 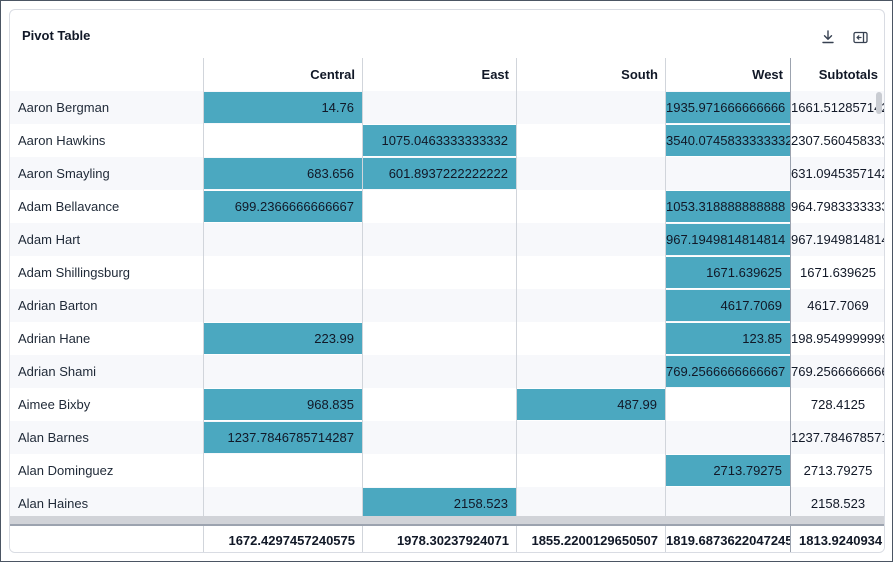 What do you see at coordinates (837, 206) in the screenshot?
I see `subtotal-cell: 964.7983333333333` at bounding box center [837, 206].